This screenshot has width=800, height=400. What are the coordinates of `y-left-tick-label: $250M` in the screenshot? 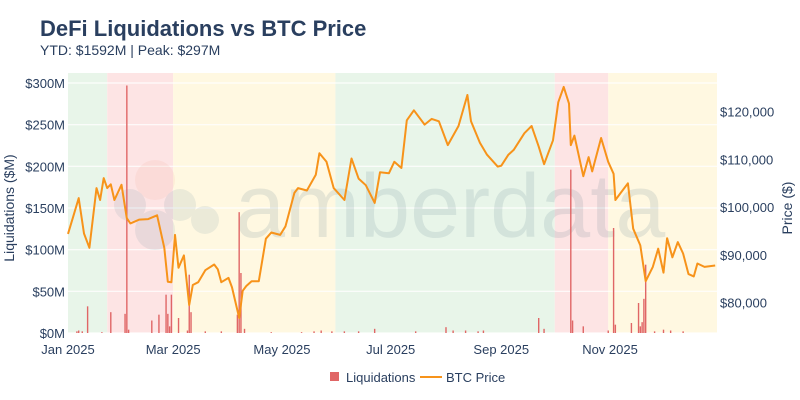 It's located at (45, 125).